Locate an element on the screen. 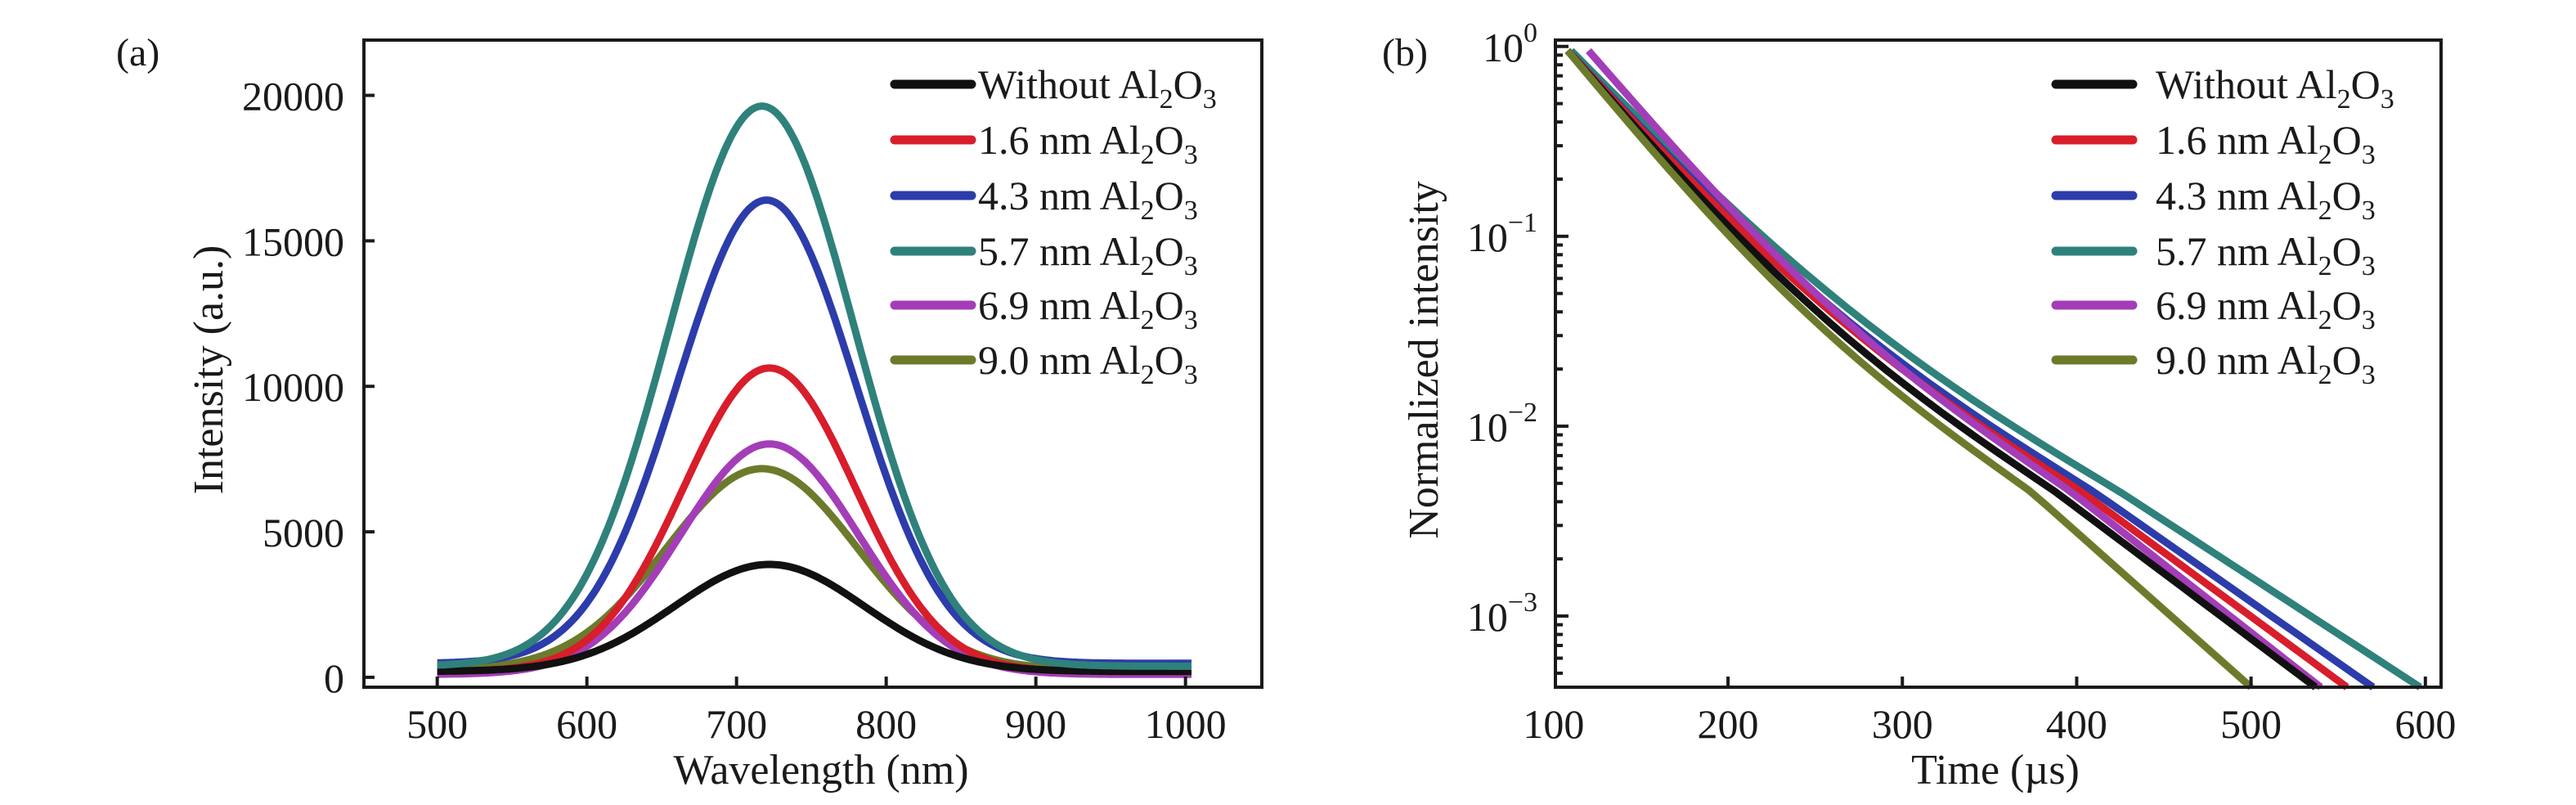 This screenshot has height=805, width=2576. panel-b-x-tick-label: 100 is located at coordinates (1553, 724).